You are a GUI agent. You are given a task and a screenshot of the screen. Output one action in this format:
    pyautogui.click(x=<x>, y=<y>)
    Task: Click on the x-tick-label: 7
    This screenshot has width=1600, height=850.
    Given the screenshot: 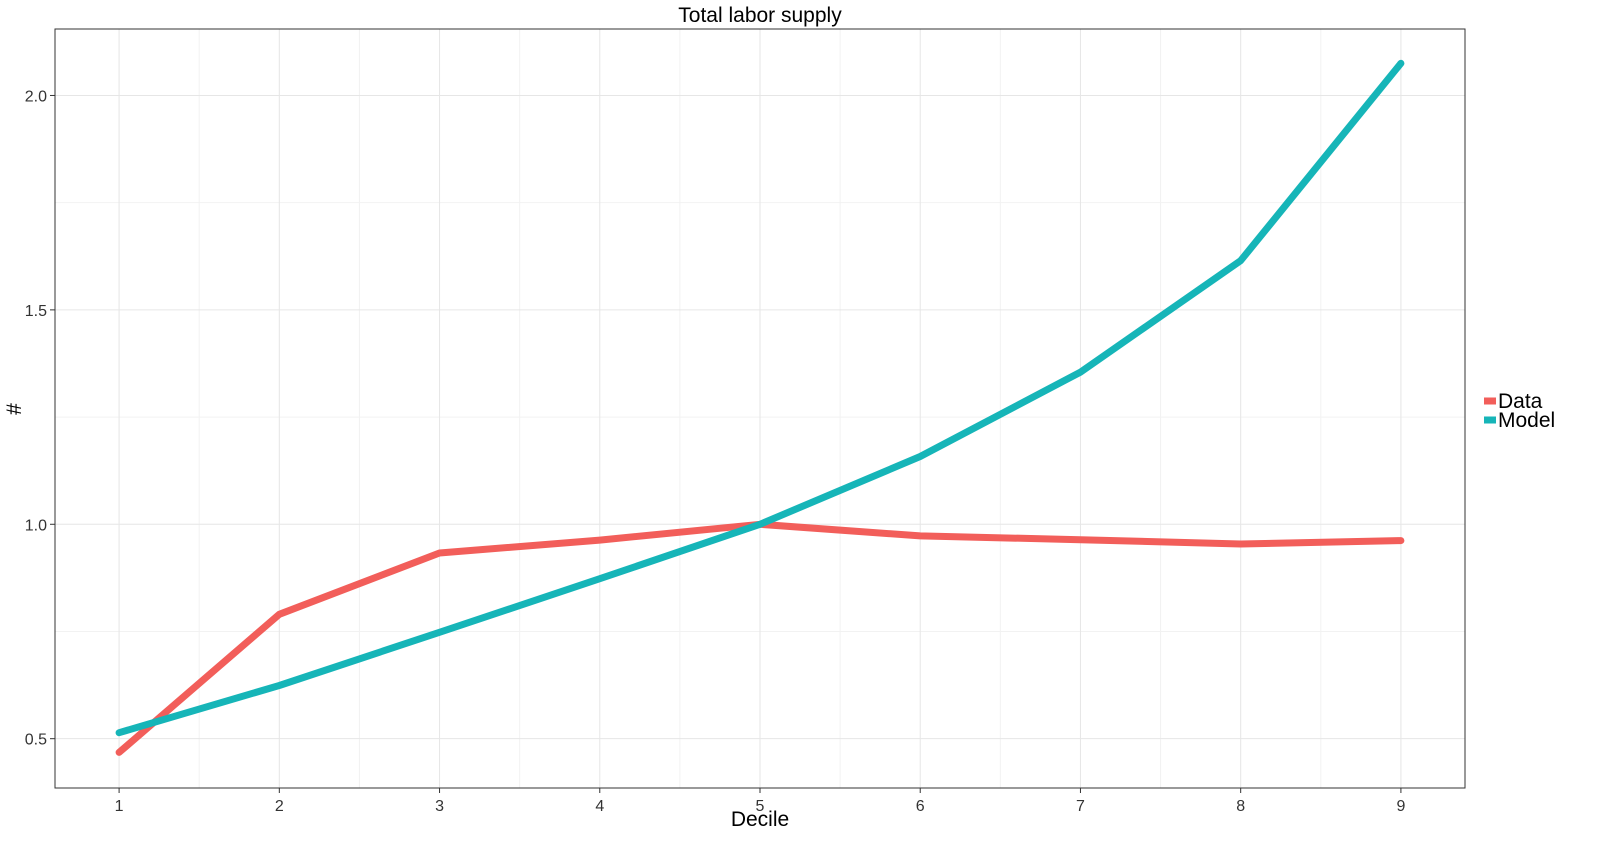 What is the action you would take?
    pyautogui.click(x=1080, y=806)
    